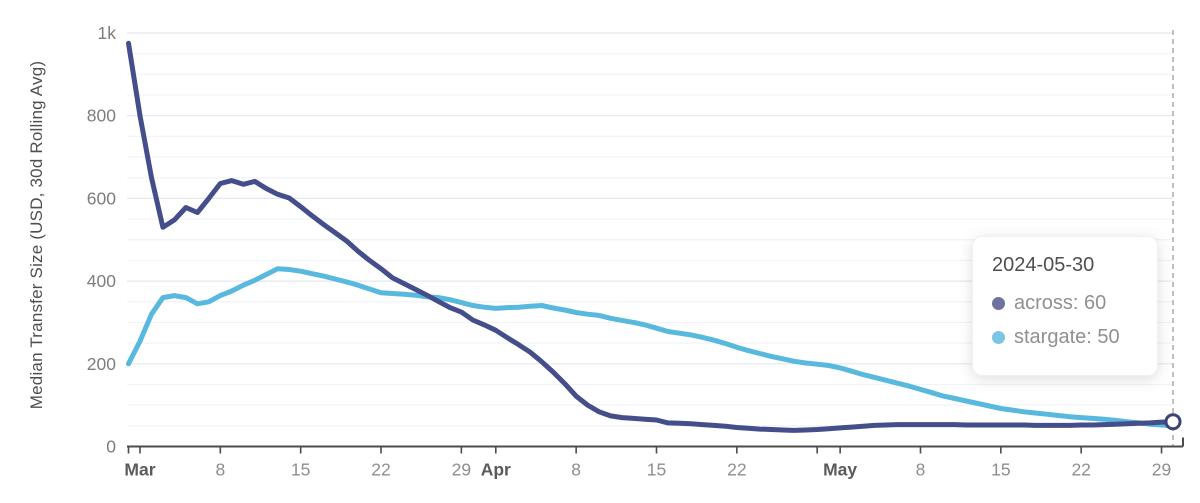 The image size is (1200, 503). I want to click on x-tick-label: Apr, so click(496, 470).